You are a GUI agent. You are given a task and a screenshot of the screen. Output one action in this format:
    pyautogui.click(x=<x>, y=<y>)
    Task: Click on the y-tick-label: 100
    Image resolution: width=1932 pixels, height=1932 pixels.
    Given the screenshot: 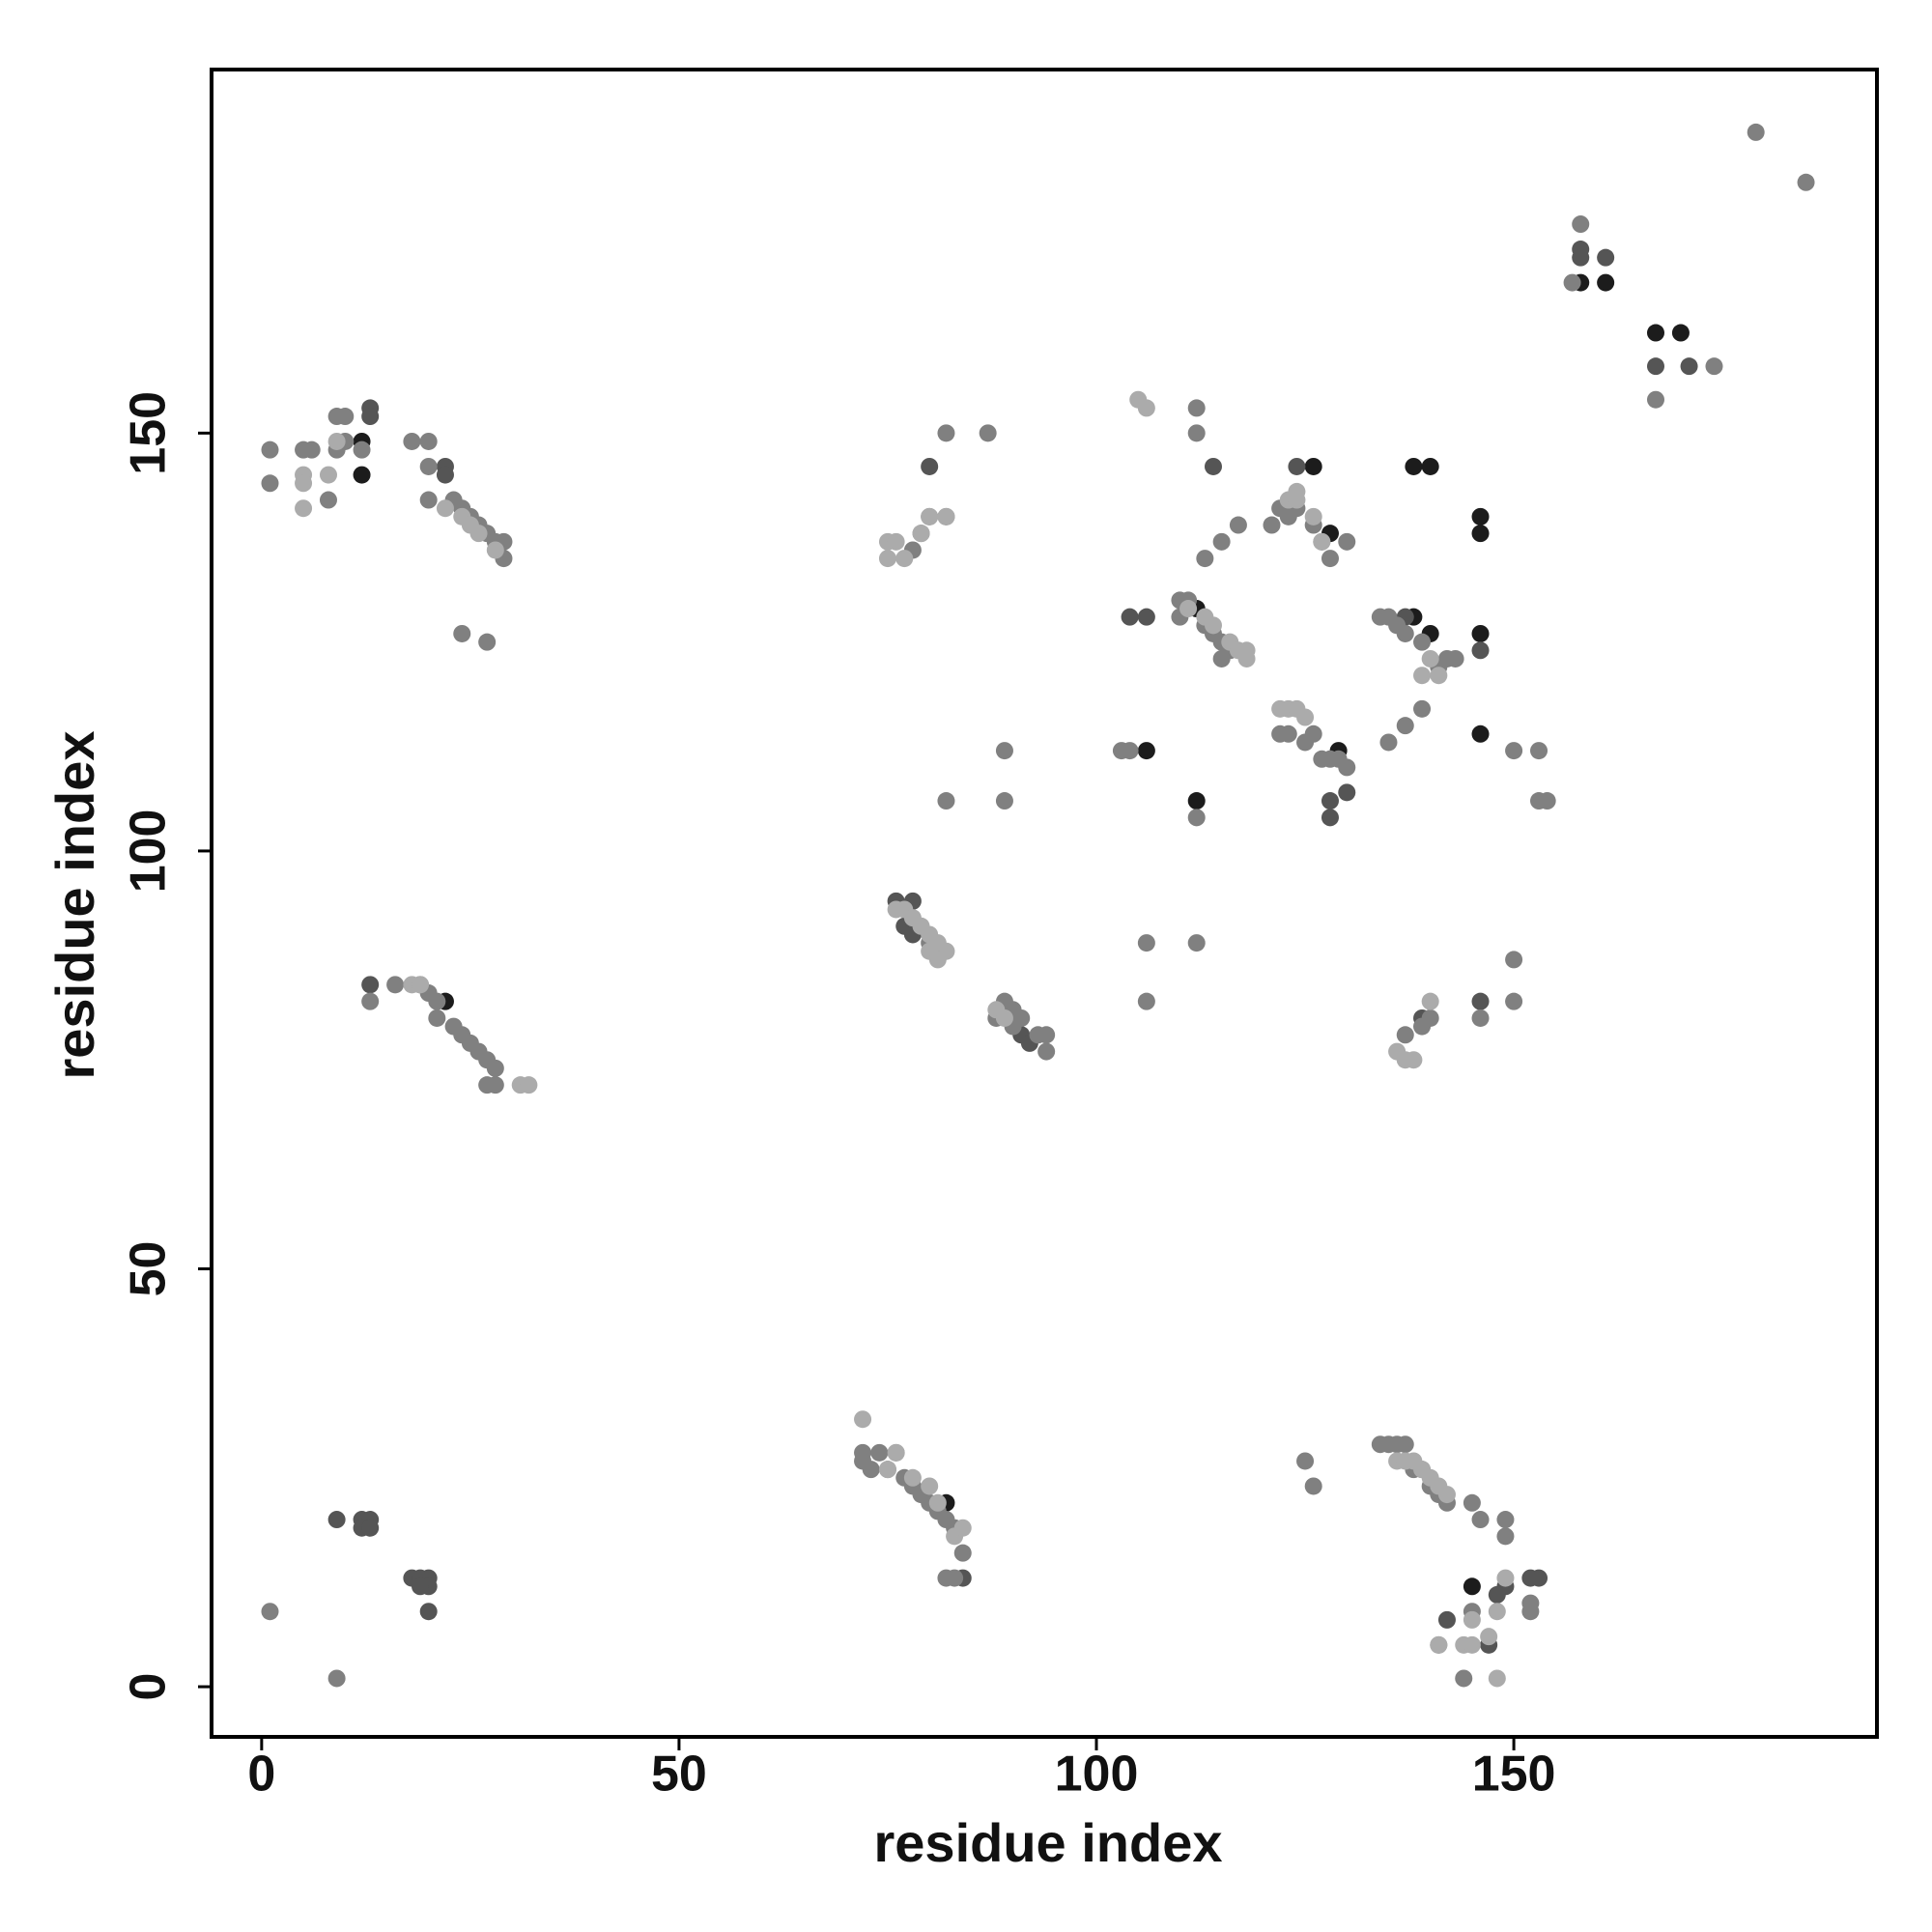 What is the action you would take?
    pyautogui.click(x=149, y=852)
    